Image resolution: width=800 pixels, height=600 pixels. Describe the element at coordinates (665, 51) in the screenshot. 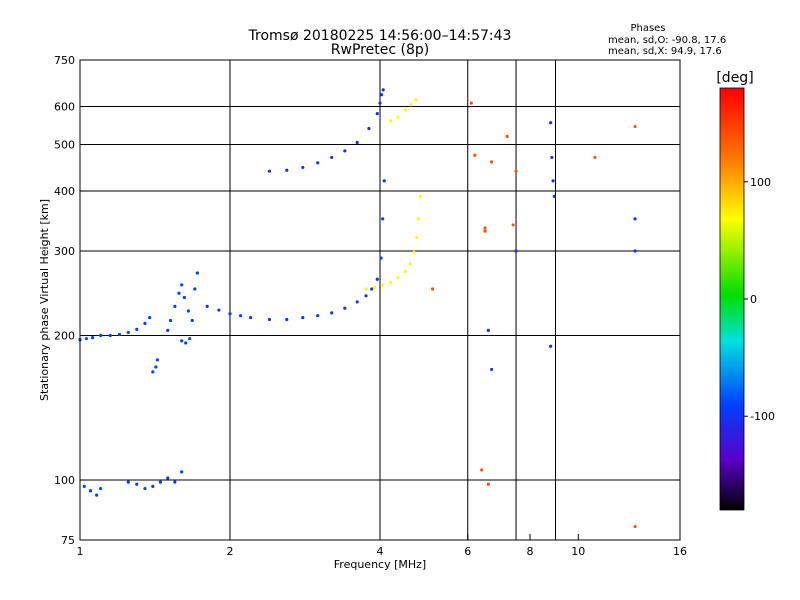

I see `phases-stat-x: mean, sd,X: 94.9, 17.6` at that location.